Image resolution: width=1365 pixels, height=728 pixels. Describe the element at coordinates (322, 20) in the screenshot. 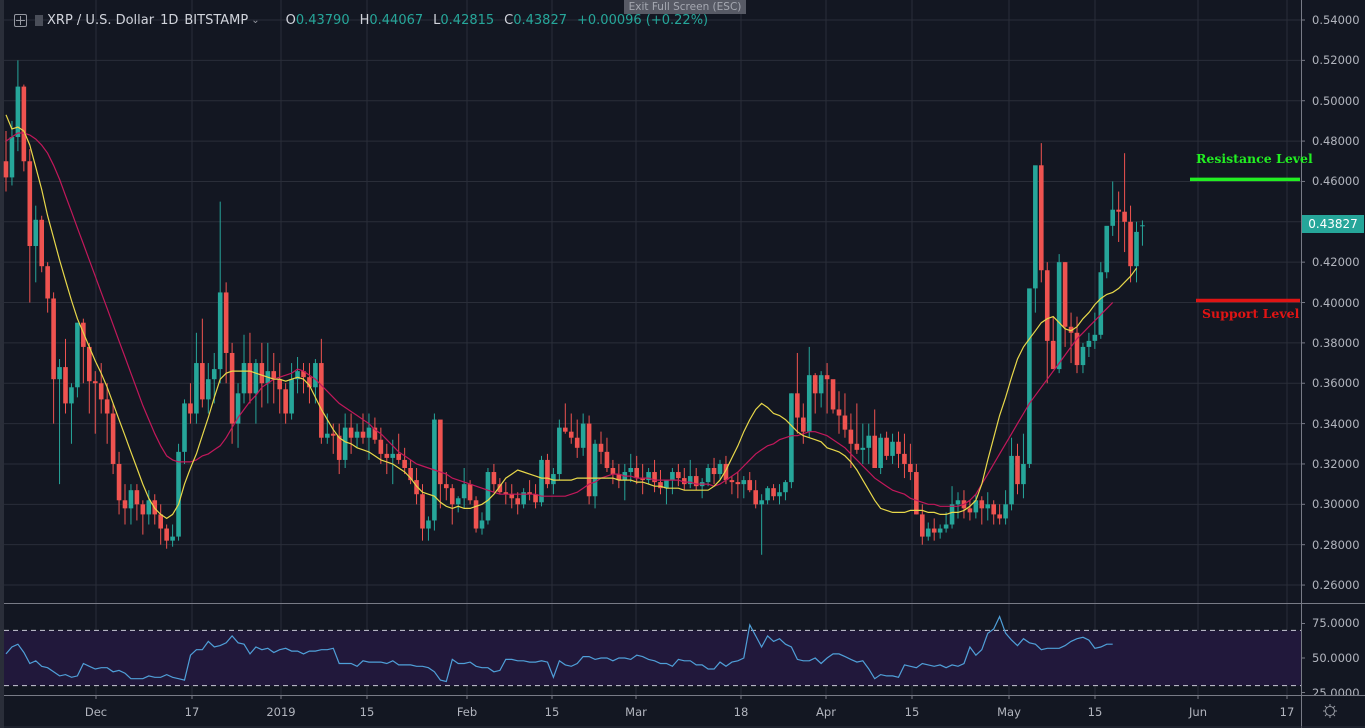

I see `open-value: 0.43790` at that location.